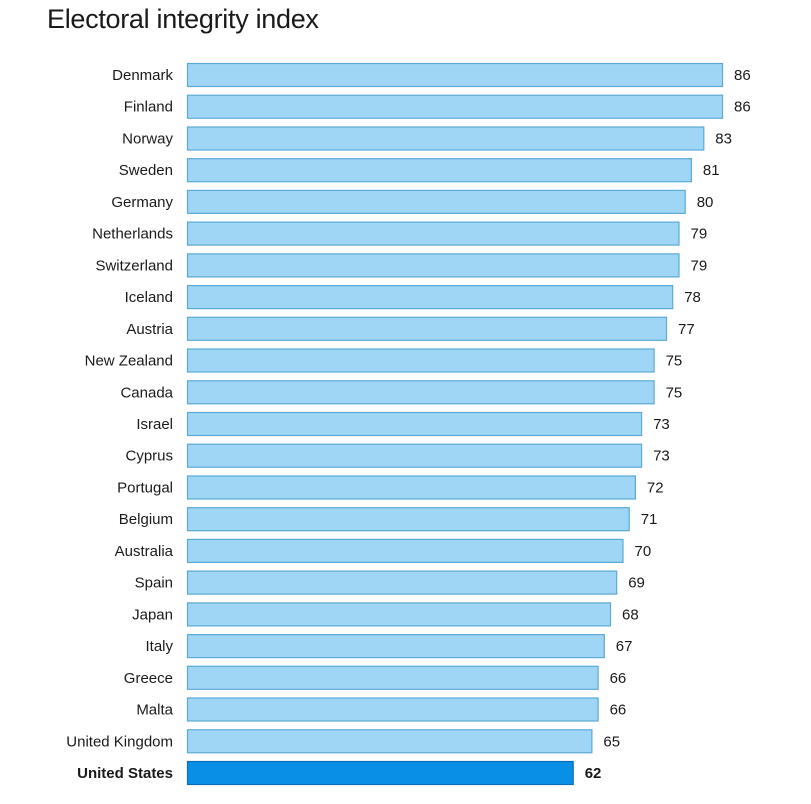  What do you see at coordinates (132, 234) in the screenshot?
I see `category-label-netherlands: Netherlands` at bounding box center [132, 234].